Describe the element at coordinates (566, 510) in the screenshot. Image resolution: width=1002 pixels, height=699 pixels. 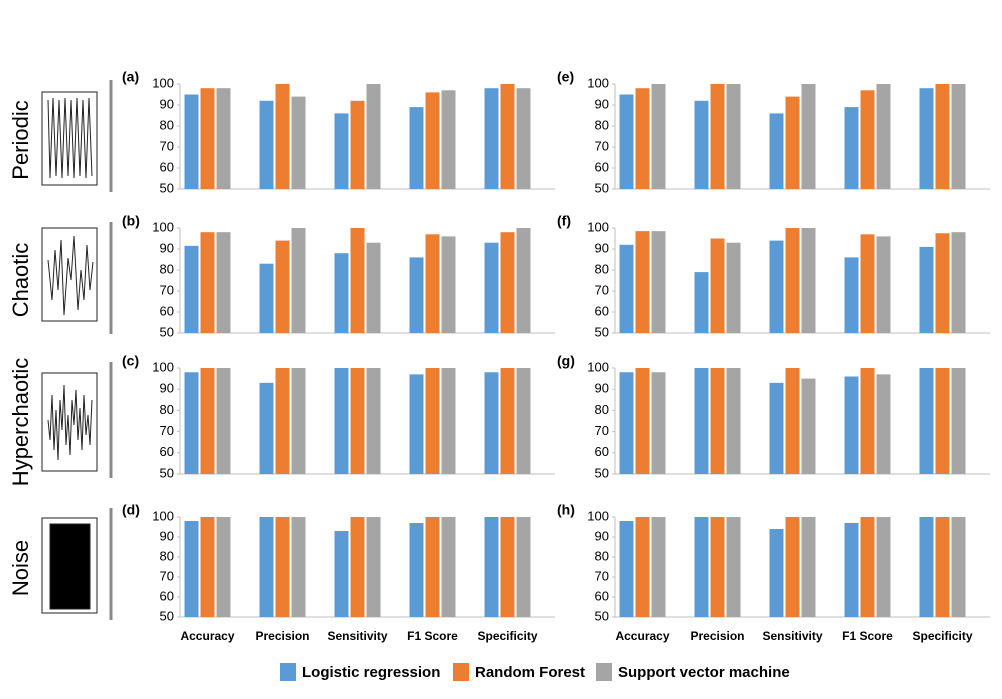
I see `panel-label: (h)` at that location.